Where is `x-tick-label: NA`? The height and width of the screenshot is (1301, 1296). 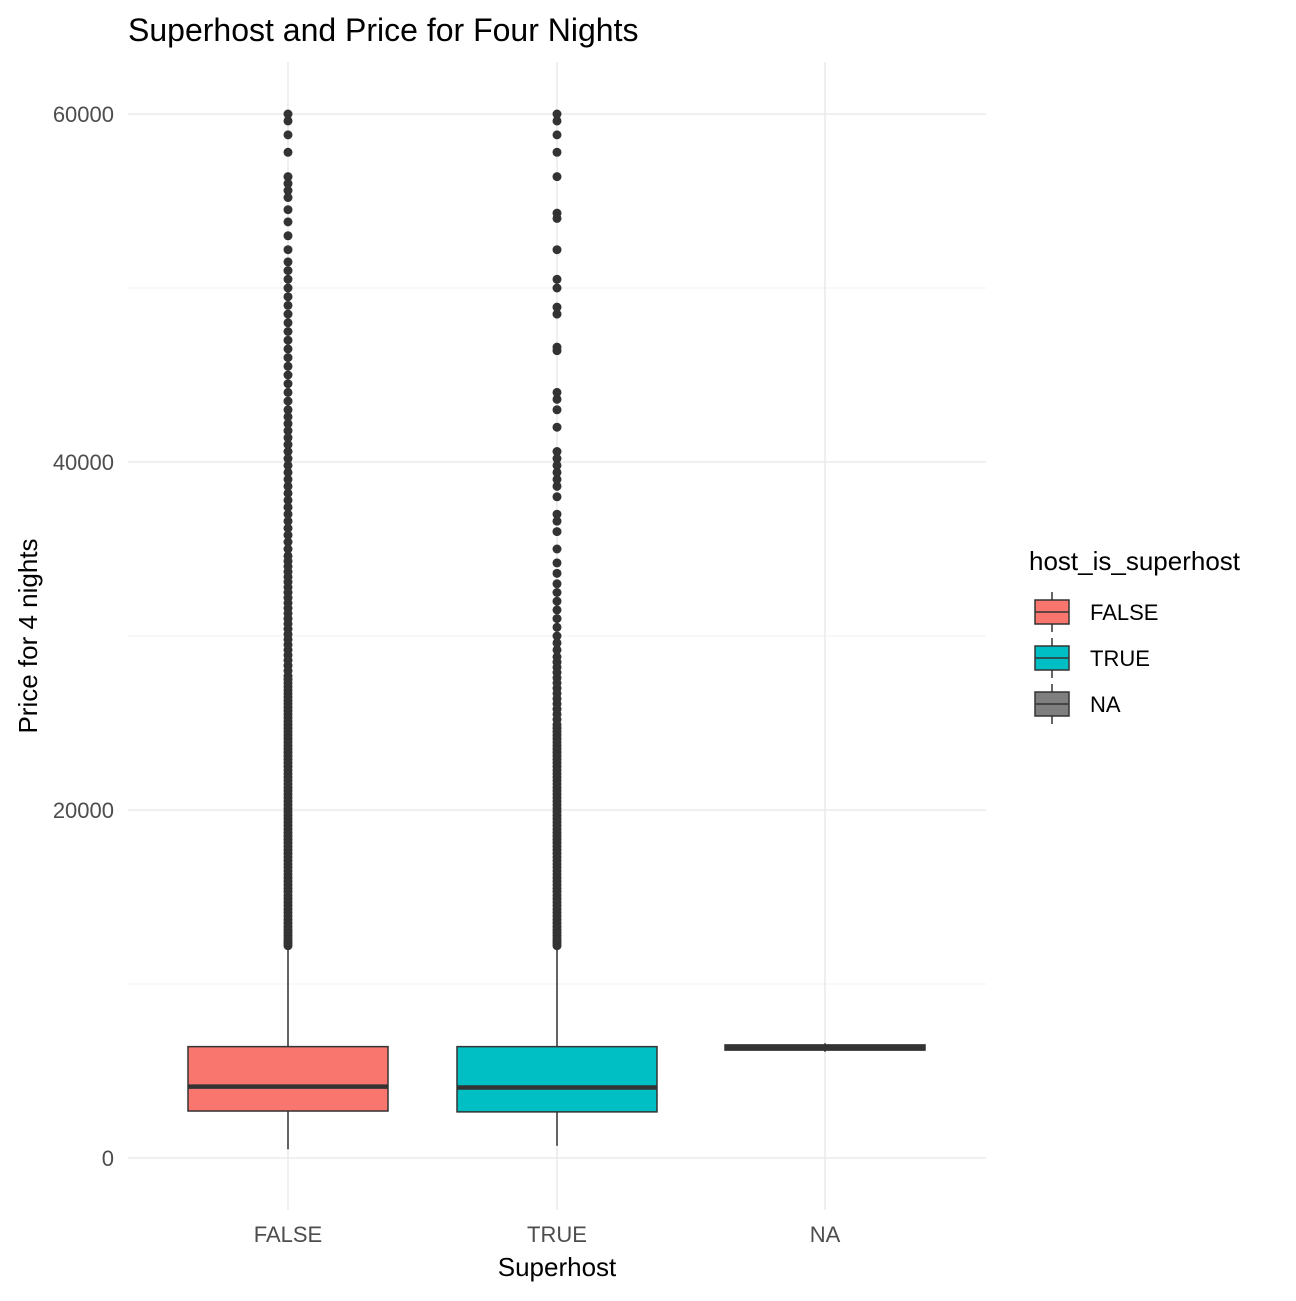 x-tick-label: NA is located at coordinates (825, 1234).